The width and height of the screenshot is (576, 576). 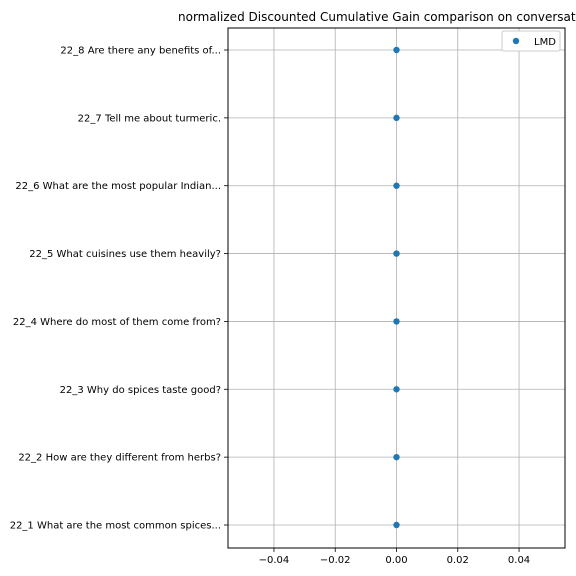 I want to click on y-tick-label: 22_3 Why do spices taste good?, so click(x=140, y=390).